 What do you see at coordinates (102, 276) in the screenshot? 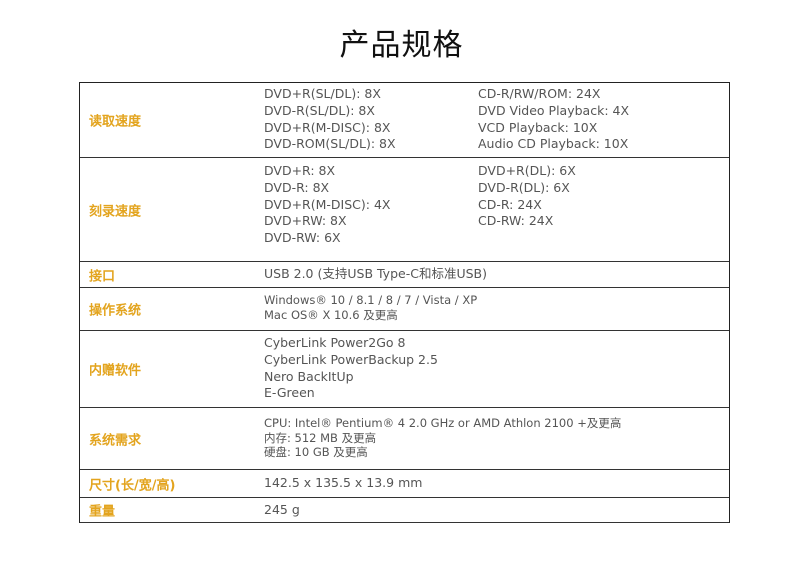
I see `spec-label: 接口` at bounding box center [102, 276].